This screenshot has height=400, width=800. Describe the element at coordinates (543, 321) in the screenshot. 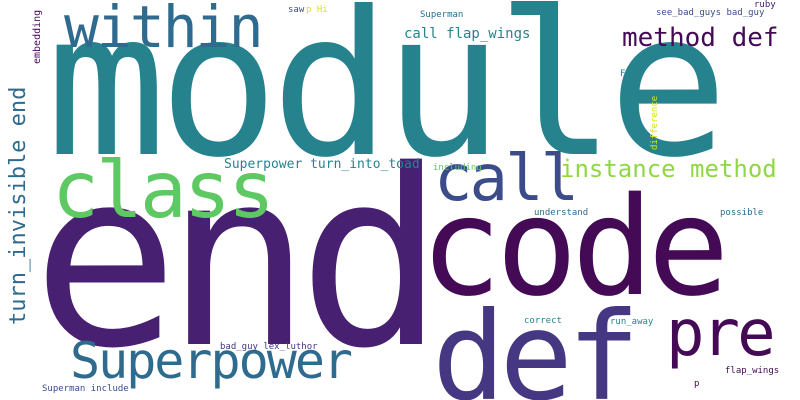

I see `word-correct: correct` at that location.